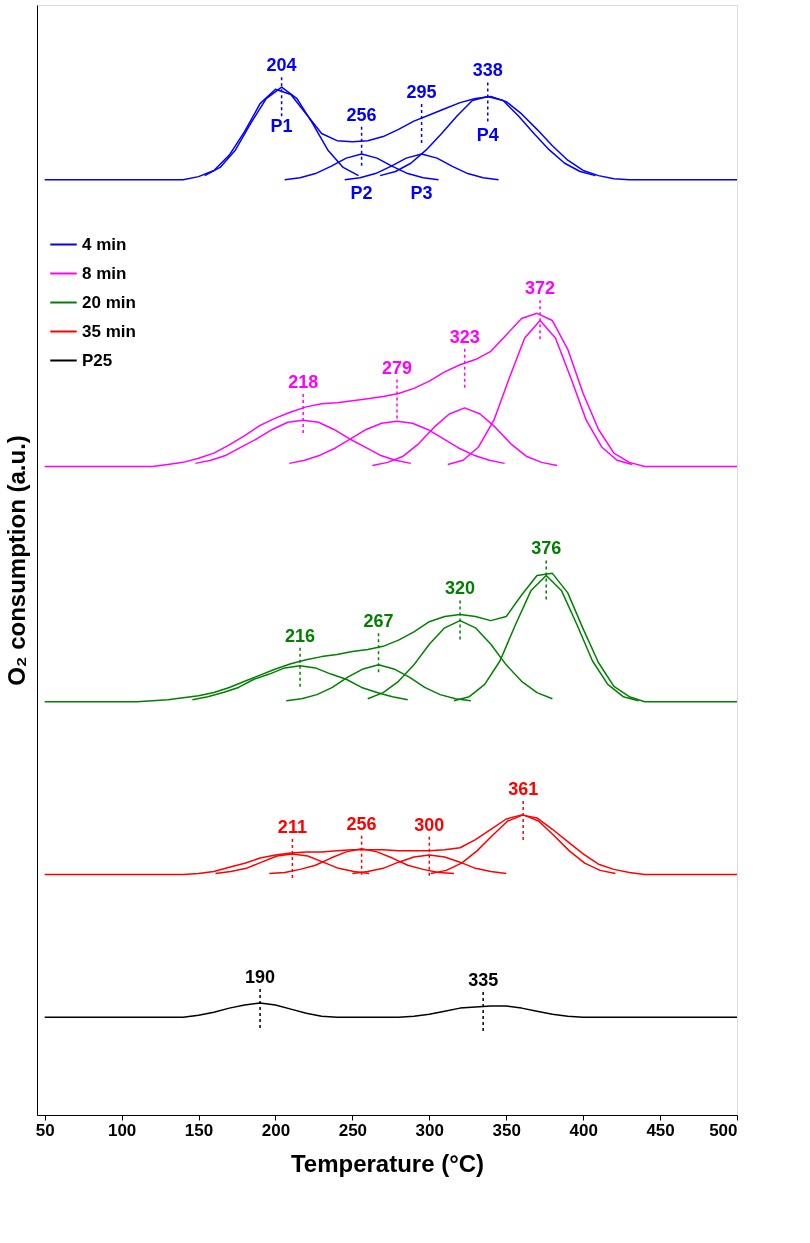 The height and width of the screenshot is (1243, 810). Describe the element at coordinates (460, 588) in the screenshot. I see `annotation: 320` at that location.